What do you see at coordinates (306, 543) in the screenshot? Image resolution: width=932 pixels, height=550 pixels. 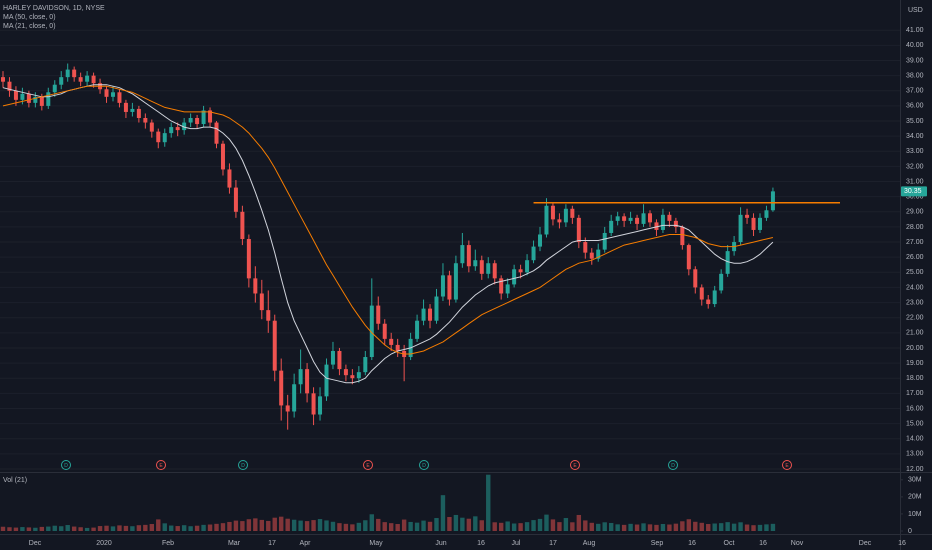 I see `x-tick-label: Apr` at bounding box center [306, 543].